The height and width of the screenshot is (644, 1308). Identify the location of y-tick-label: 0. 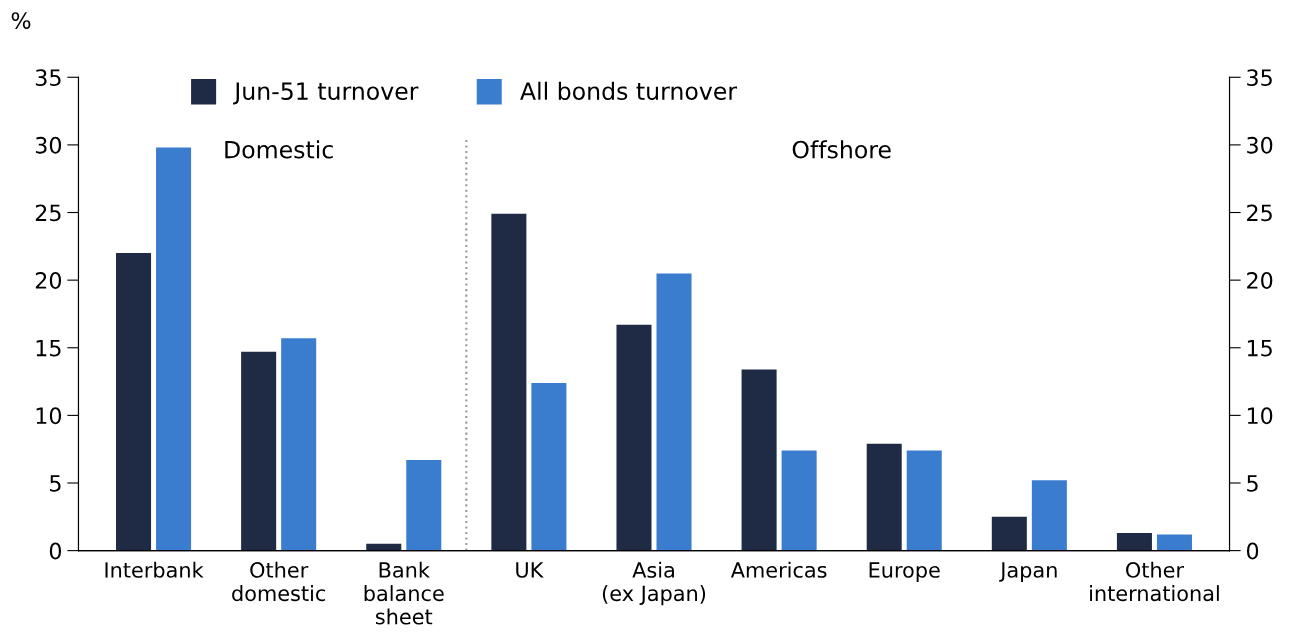
(55, 551).